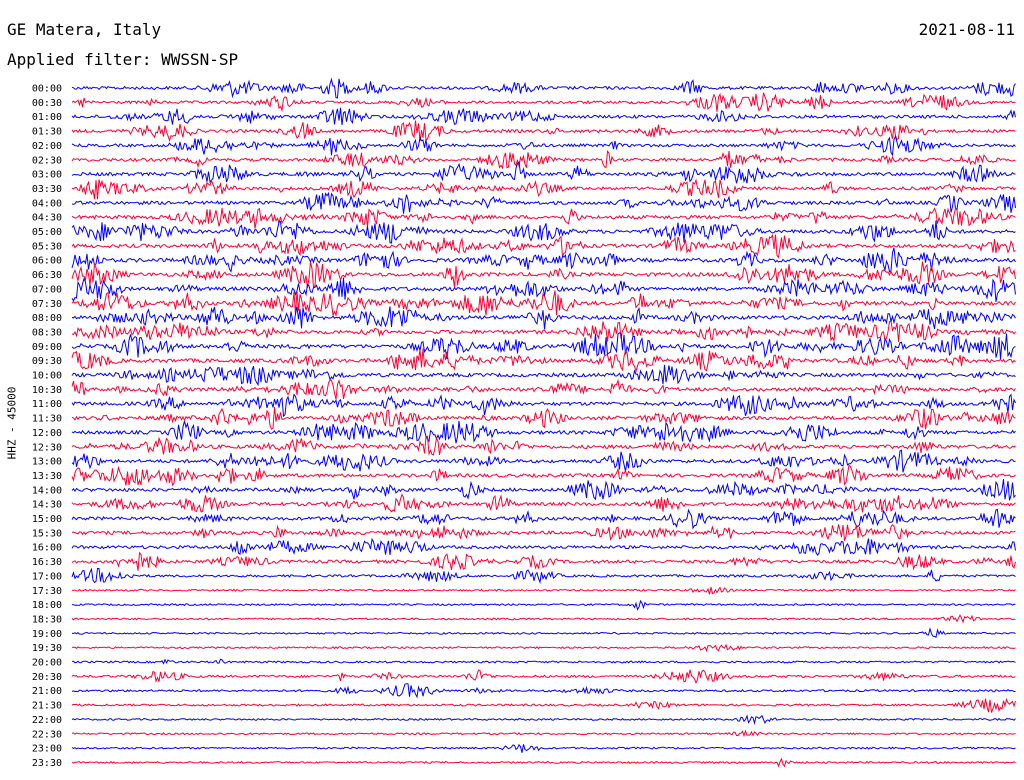 This screenshot has height=780, width=1024. Describe the element at coordinates (47, 519) in the screenshot. I see `time-tick-label: 15:00` at that location.